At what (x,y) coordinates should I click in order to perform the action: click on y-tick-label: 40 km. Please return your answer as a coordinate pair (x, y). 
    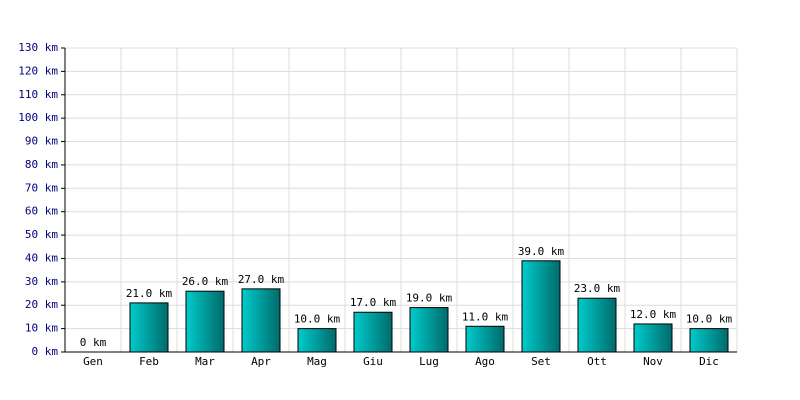
    Looking at the image, I should click on (41, 257).